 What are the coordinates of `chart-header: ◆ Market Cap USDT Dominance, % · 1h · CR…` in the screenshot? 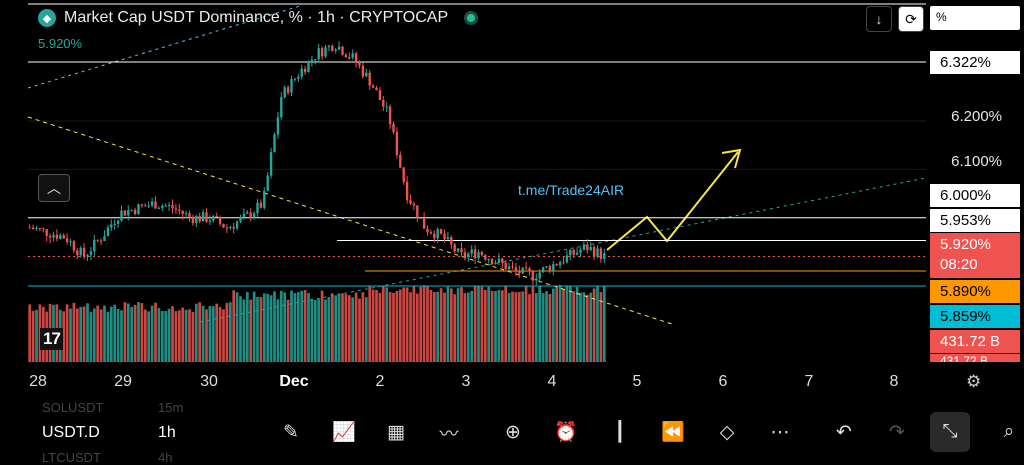 It's located at (258, 18).